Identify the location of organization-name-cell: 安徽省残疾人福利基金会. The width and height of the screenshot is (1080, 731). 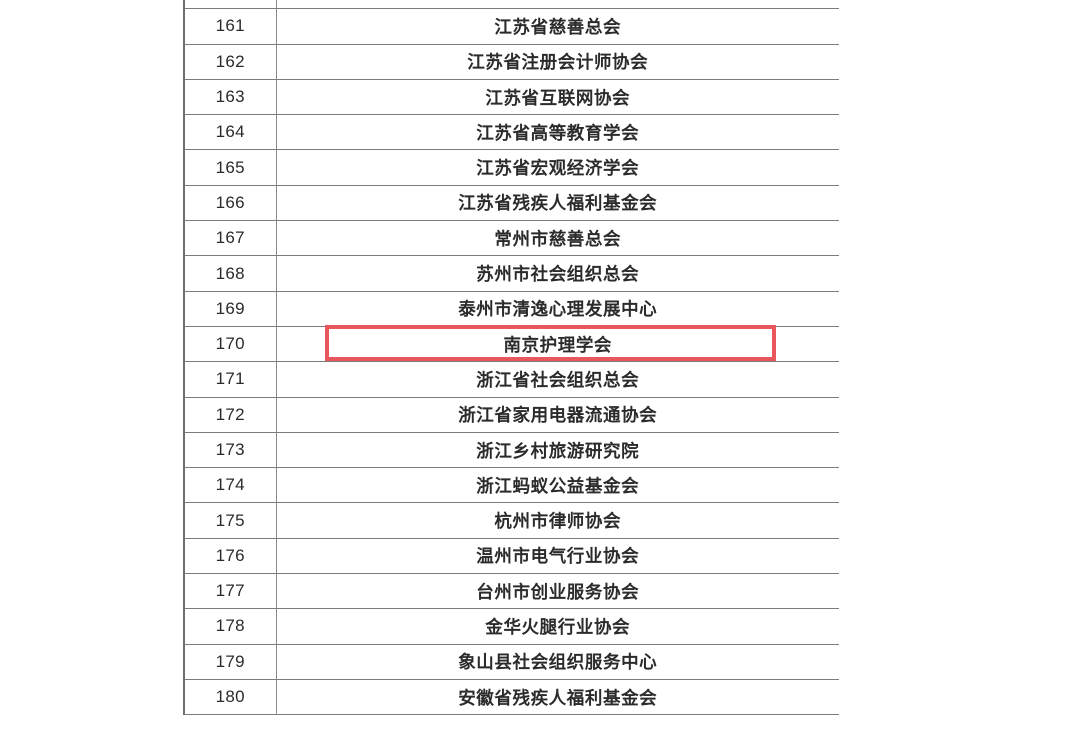
(557, 697).